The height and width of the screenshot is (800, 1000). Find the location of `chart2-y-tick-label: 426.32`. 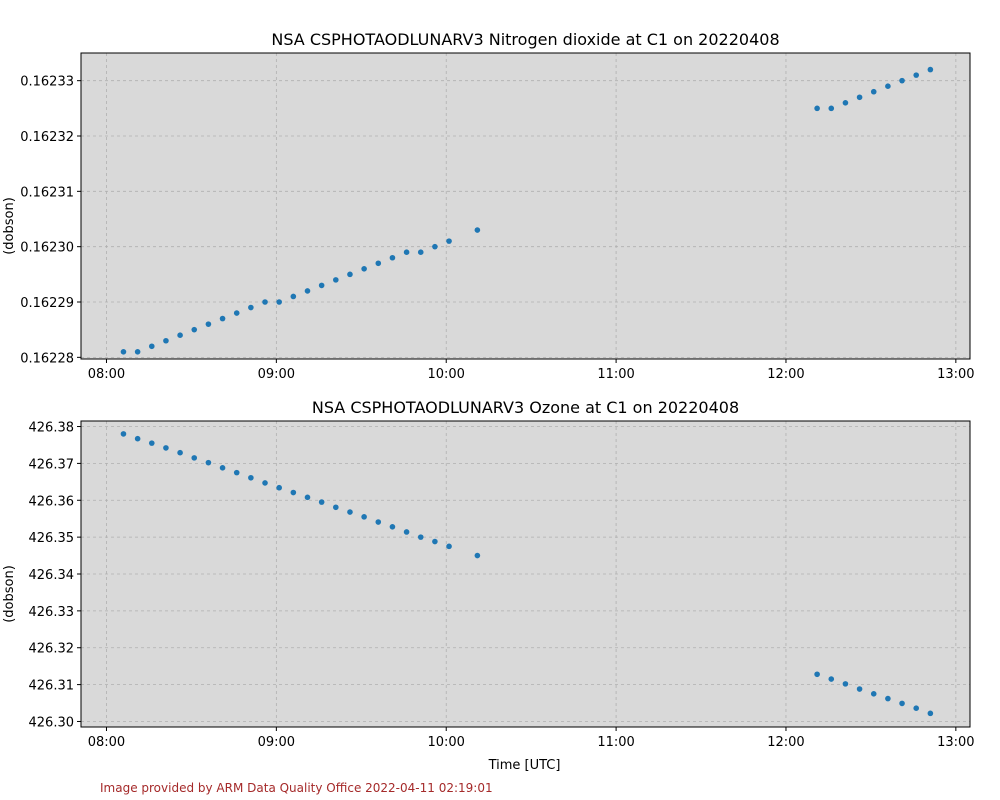

chart2-y-tick-label: 426.32 is located at coordinates (52, 649).